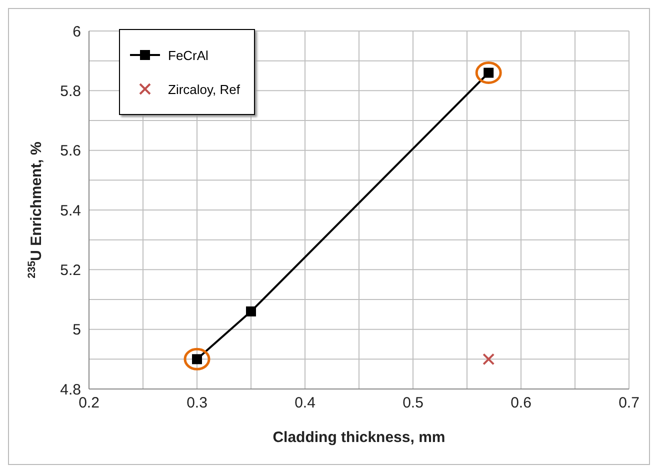 The image size is (655, 471). Describe the element at coordinates (359, 437) in the screenshot. I see `x-axis-title: Cladding thickness, mm` at that location.